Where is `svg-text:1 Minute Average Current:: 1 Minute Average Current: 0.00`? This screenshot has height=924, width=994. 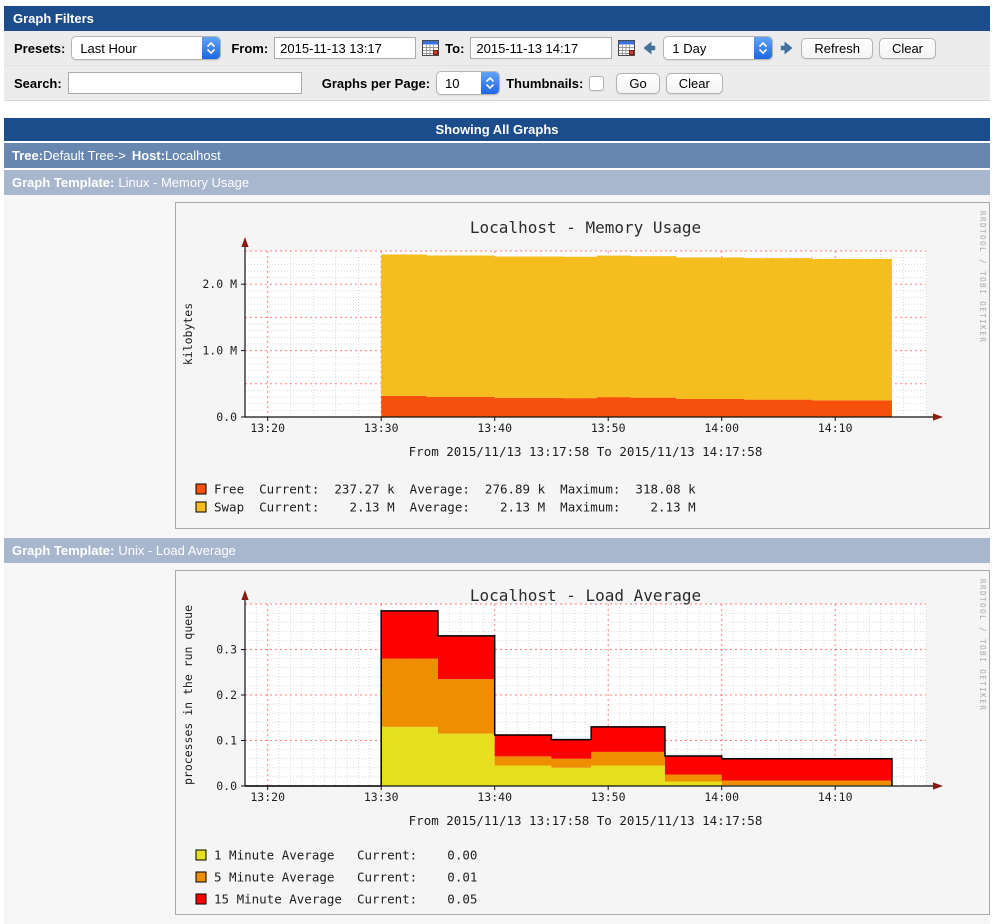
svg-text:1 Minute Average Current:: 1 Minute Average Current: 0.00 is located at coordinates (345, 855).